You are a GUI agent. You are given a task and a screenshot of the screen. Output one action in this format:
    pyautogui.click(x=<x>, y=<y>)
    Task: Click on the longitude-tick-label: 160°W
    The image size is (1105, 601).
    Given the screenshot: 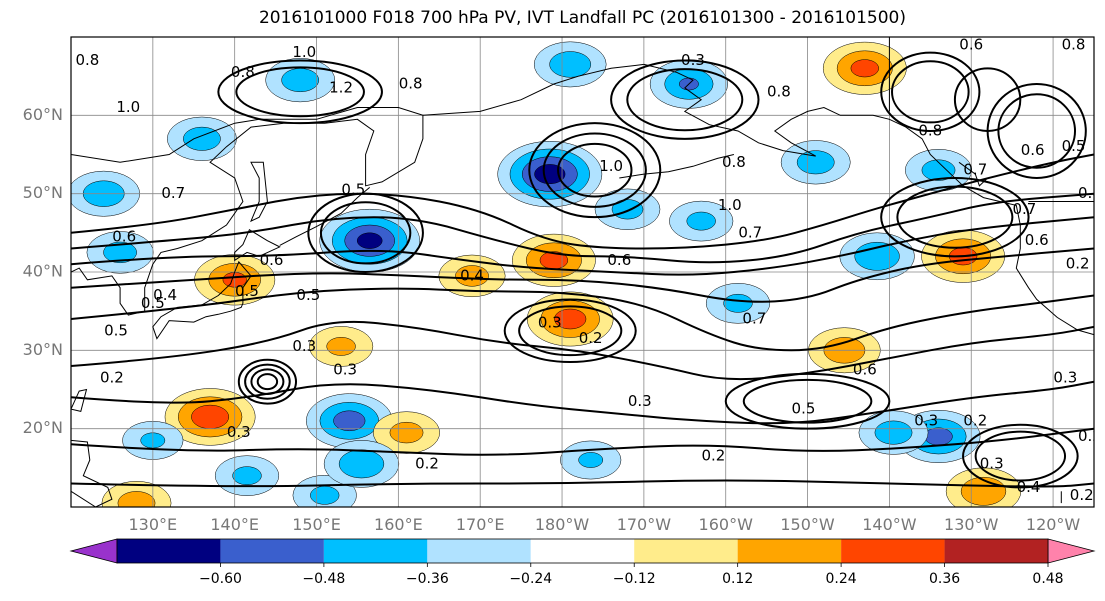 What is the action you would take?
    pyautogui.click(x=726, y=524)
    